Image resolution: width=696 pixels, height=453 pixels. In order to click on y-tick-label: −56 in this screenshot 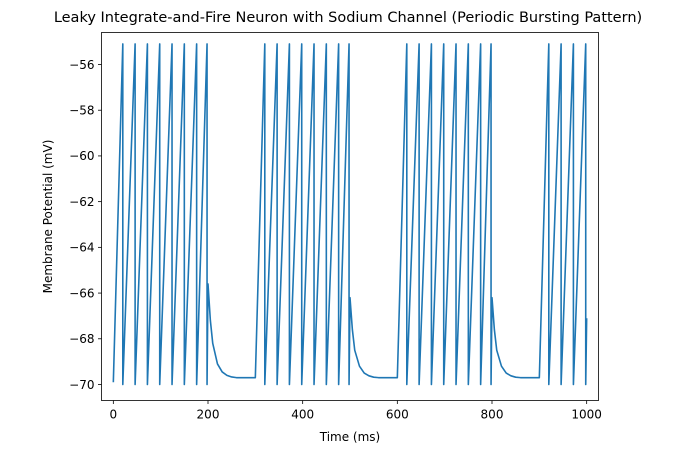, I will do `click(81, 65)`.